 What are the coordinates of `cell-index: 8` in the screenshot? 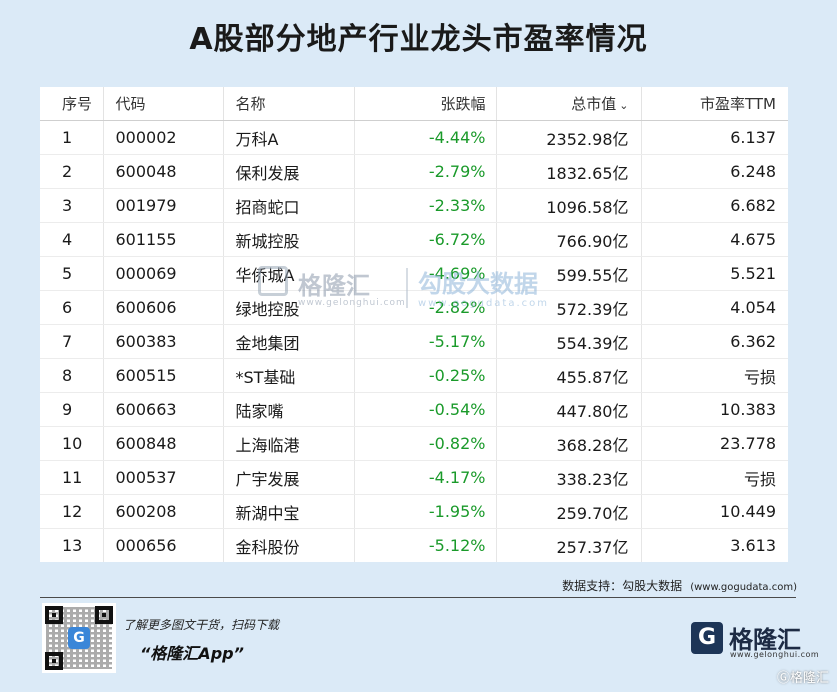 It's located at (72, 375).